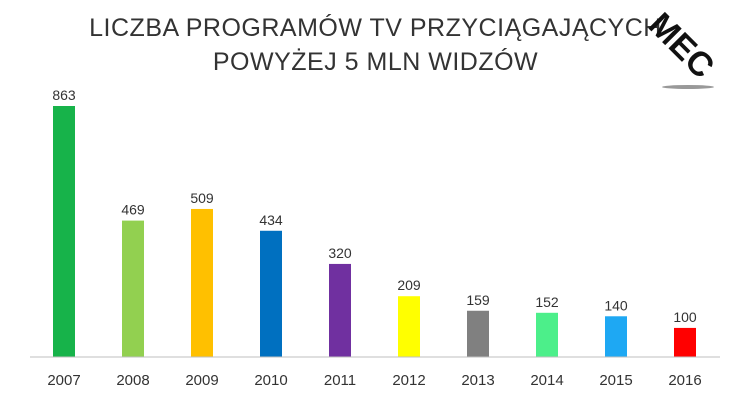  What do you see at coordinates (685, 342) in the screenshot?
I see `bar-2016` at bounding box center [685, 342].